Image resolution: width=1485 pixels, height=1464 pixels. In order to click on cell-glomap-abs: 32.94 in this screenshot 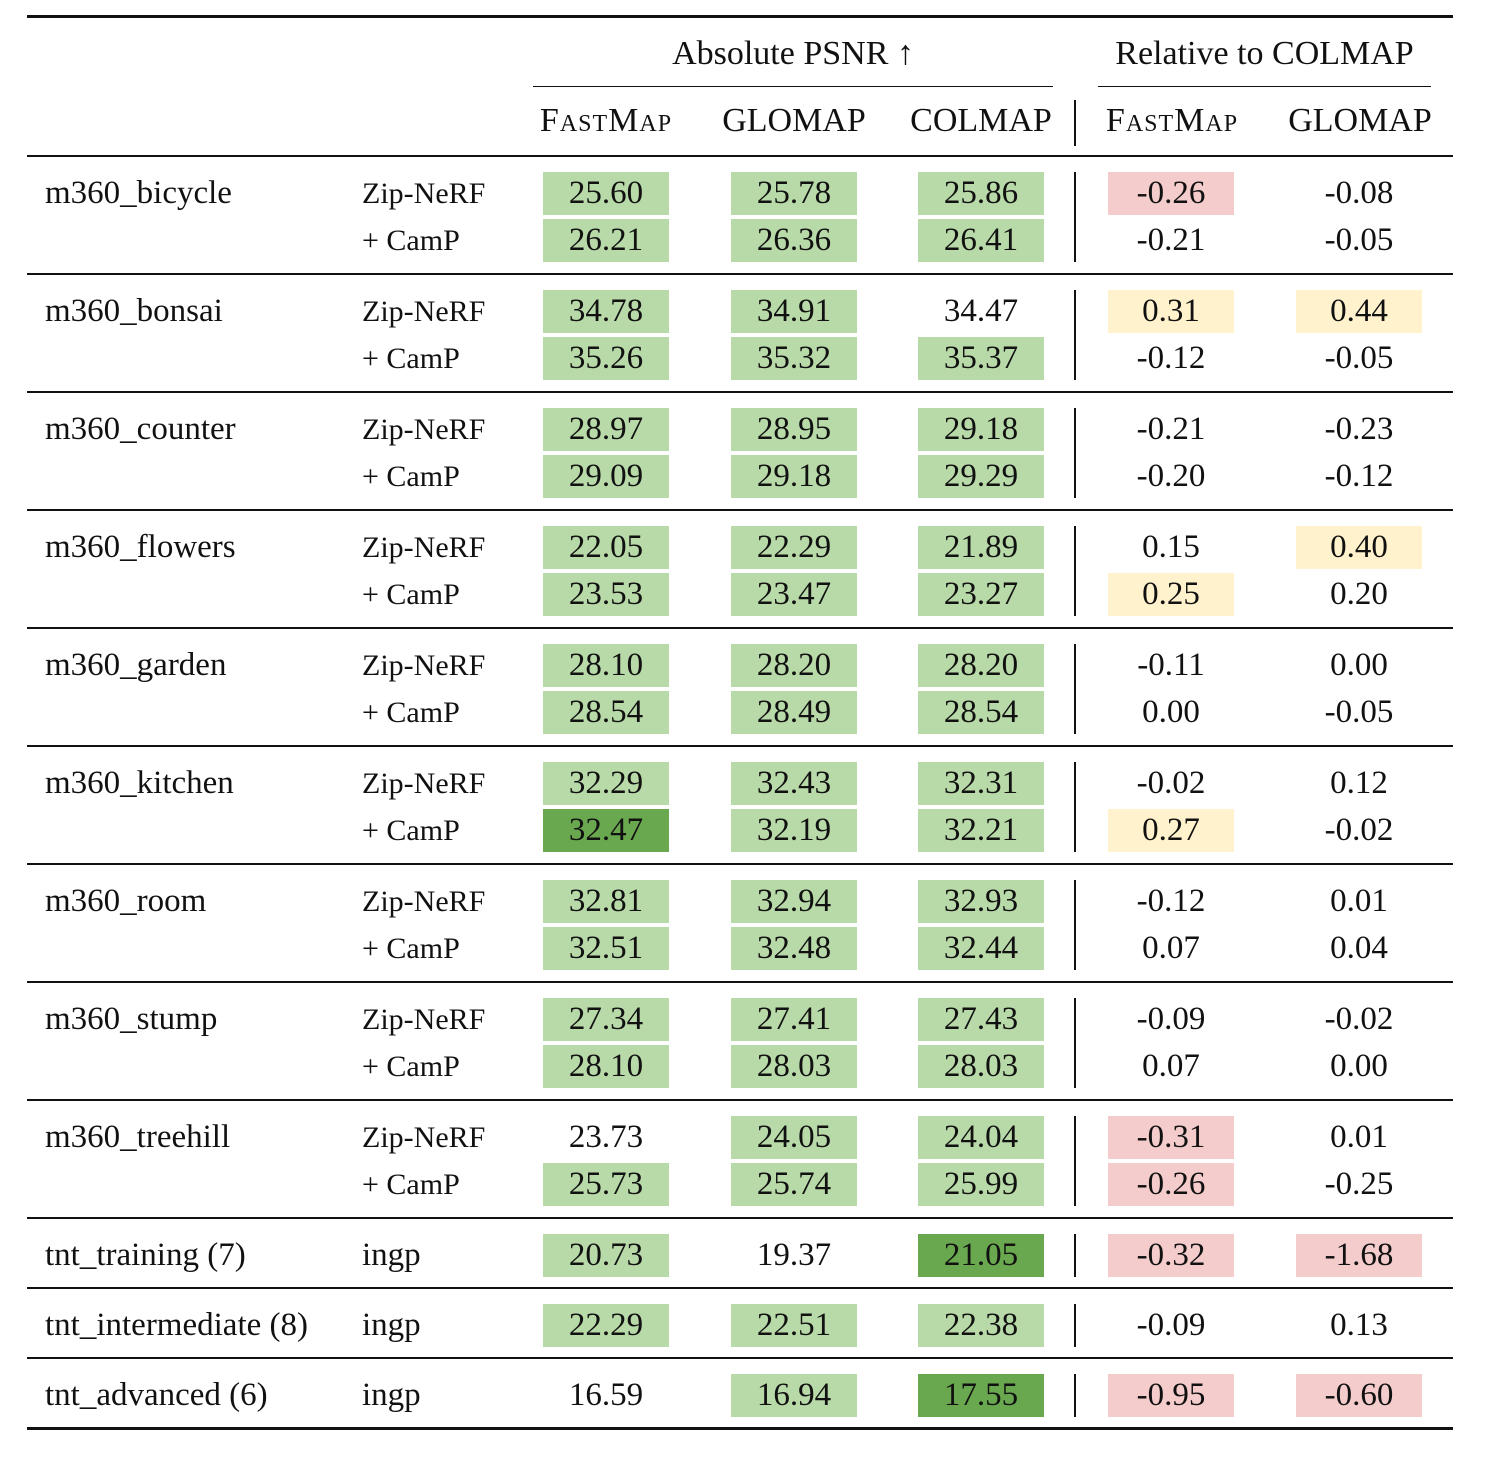, I will do `click(794, 901)`.